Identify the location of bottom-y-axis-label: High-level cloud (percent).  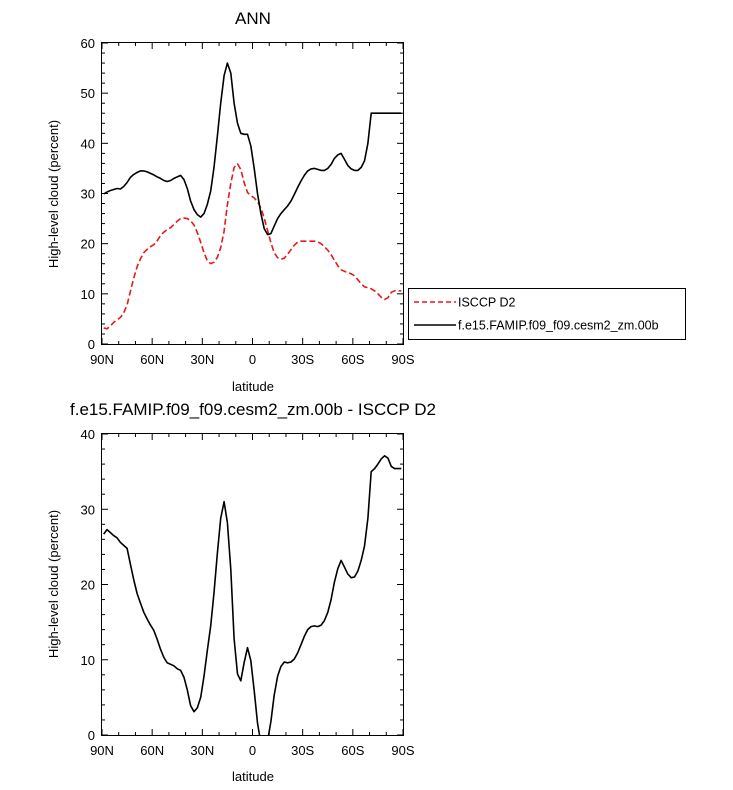
(53, 584).